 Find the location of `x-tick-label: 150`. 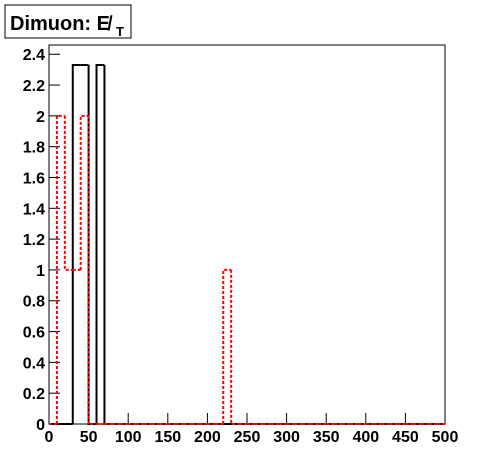

x-tick-label: 150 is located at coordinates (167, 437).